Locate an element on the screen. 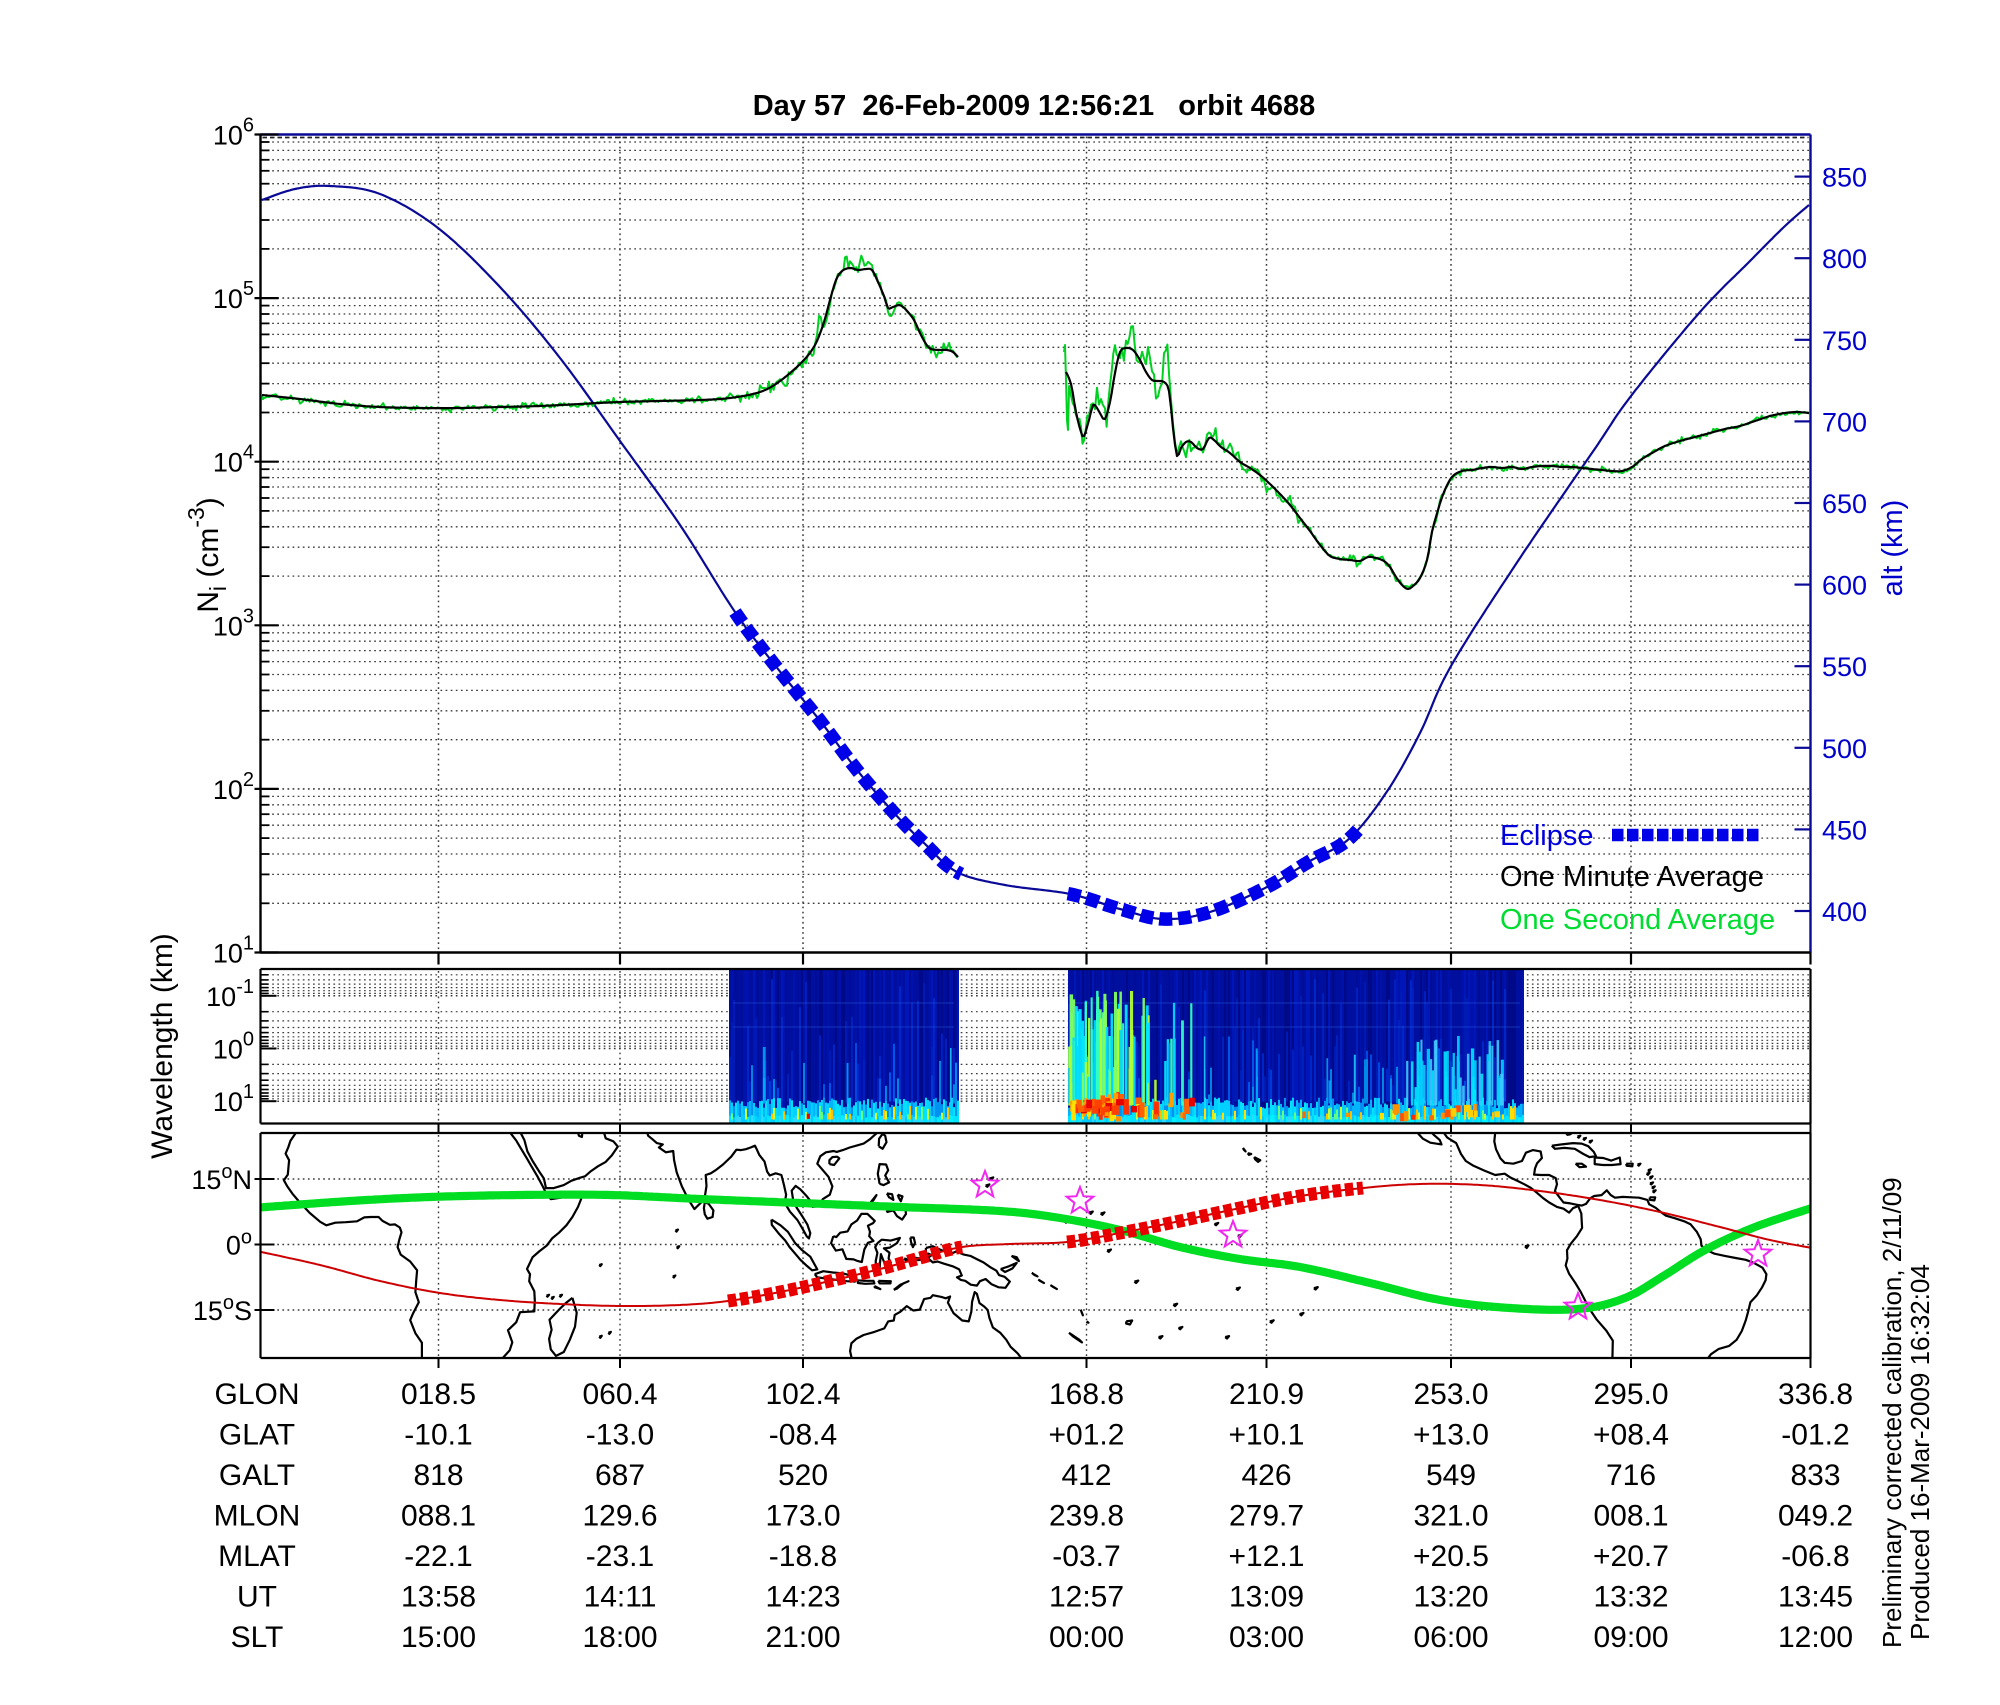  svg-text: 818 is located at coordinates (438, 1475).